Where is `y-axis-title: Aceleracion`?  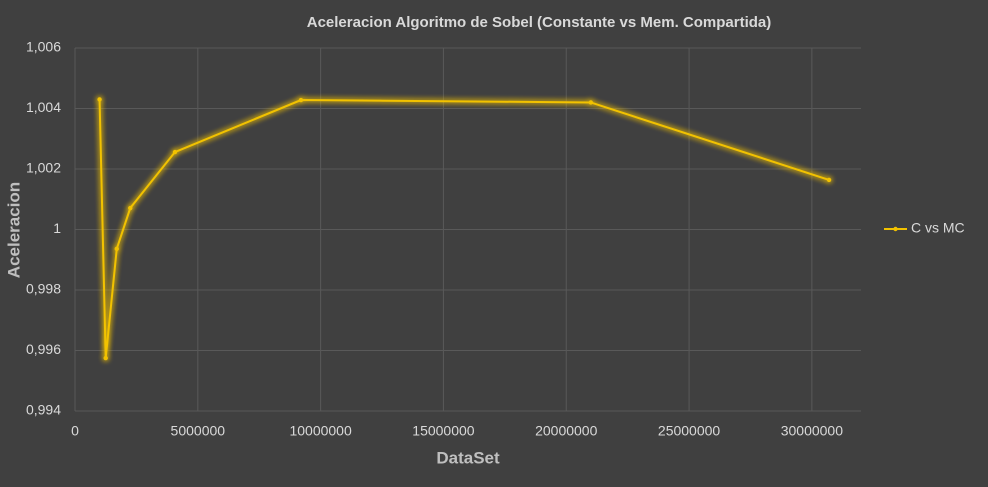 y-axis-title: Aceleracion is located at coordinates (13, 230).